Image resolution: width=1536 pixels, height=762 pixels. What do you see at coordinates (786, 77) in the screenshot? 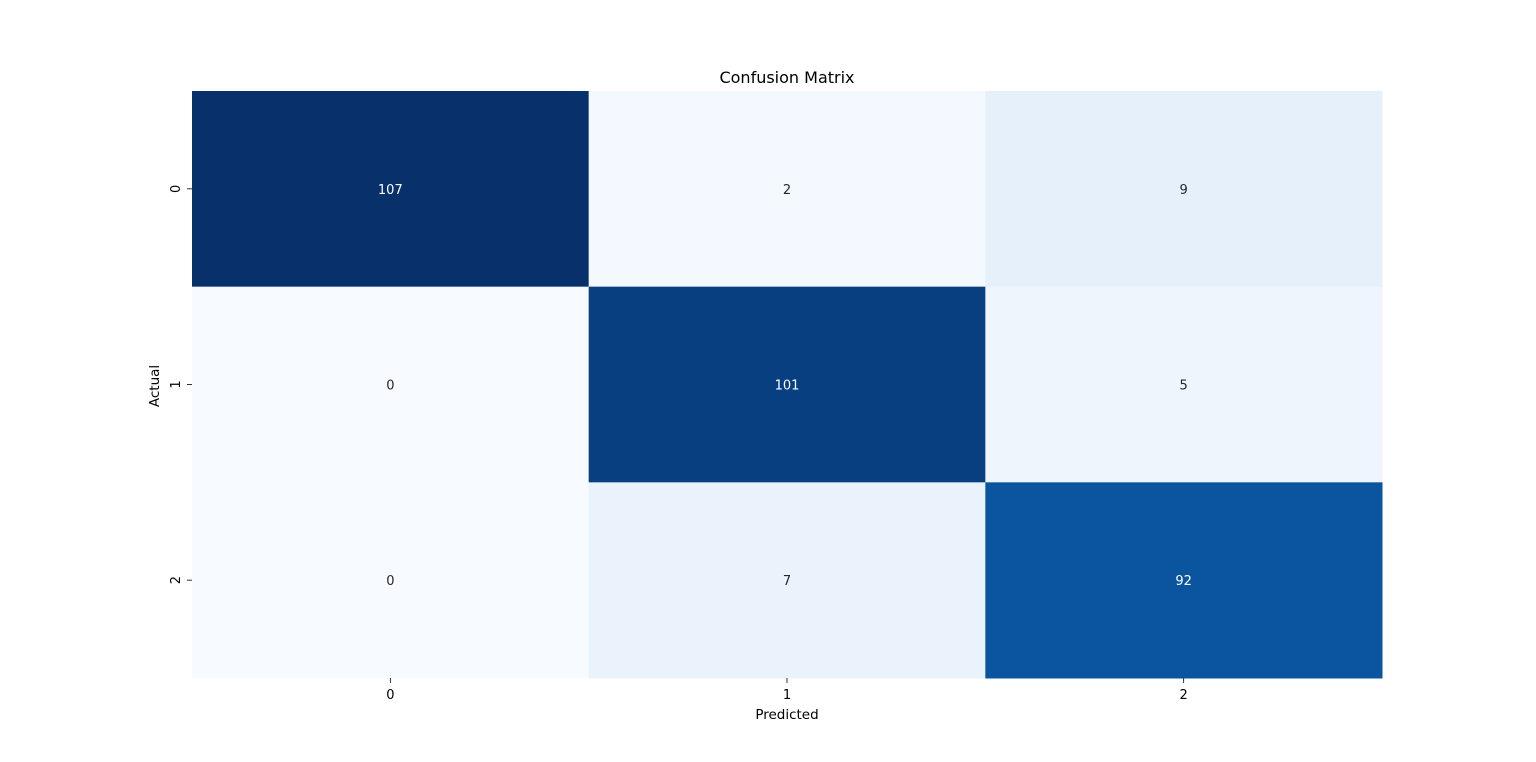
I see `chart-title: Confusion Matrix` at bounding box center [786, 77].